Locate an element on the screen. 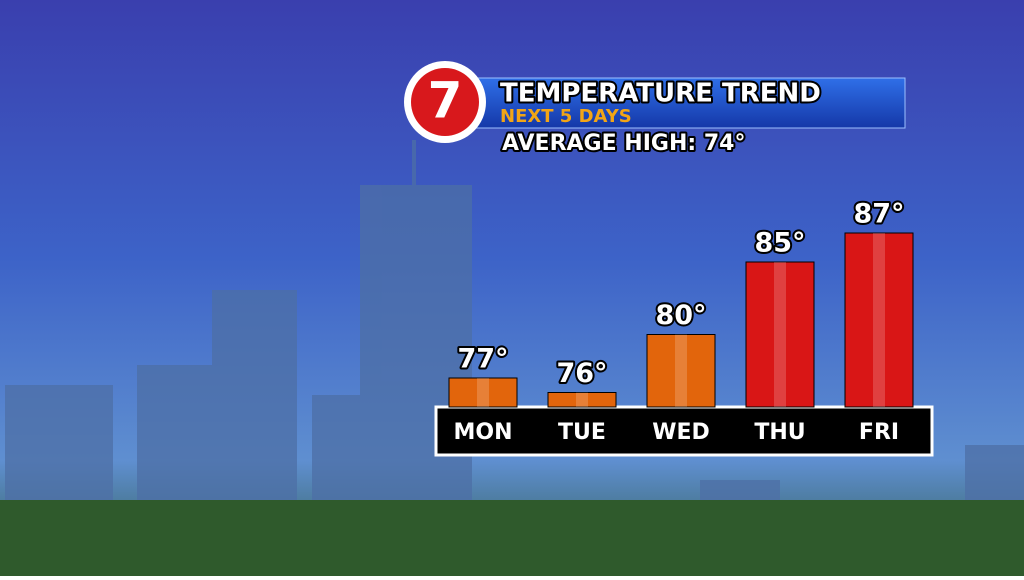 The image size is (1024, 580). logo-disc is located at coordinates (445, 102).